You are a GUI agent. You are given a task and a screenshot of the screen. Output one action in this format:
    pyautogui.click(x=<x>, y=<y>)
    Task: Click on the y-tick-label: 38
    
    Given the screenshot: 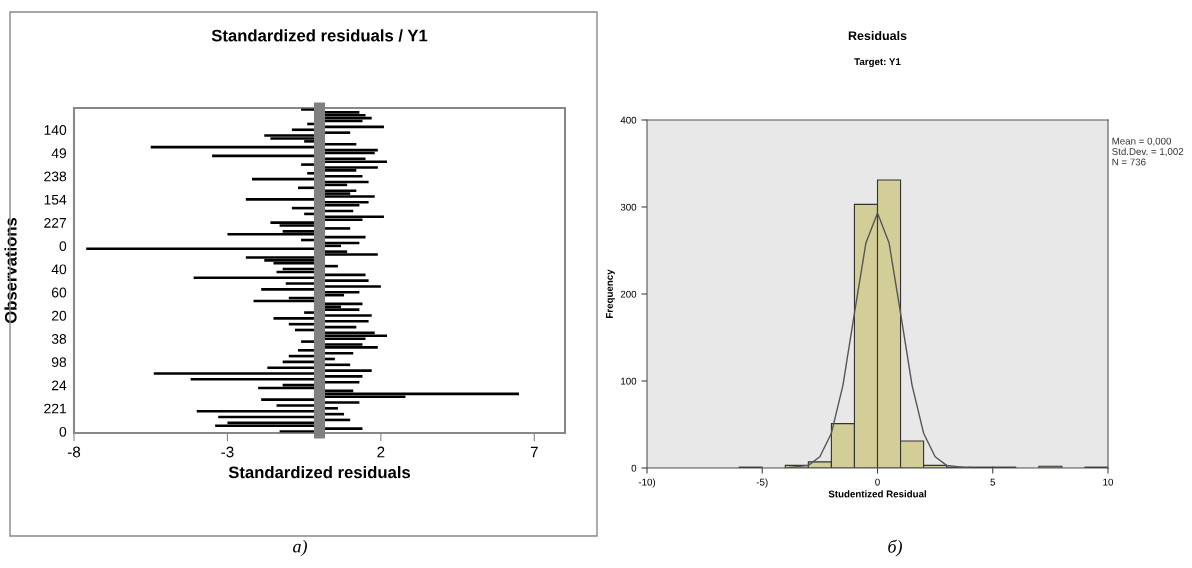 What is the action you would take?
    pyautogui.click(x=59, y=339)
    